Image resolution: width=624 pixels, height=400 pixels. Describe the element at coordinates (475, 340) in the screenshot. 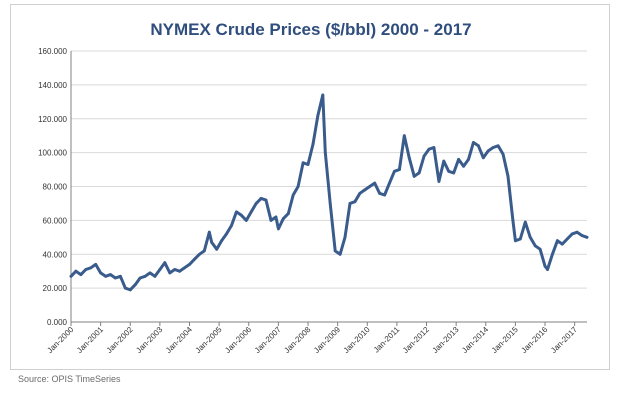

I see `x-tick-label: Jan-2014` at that location.